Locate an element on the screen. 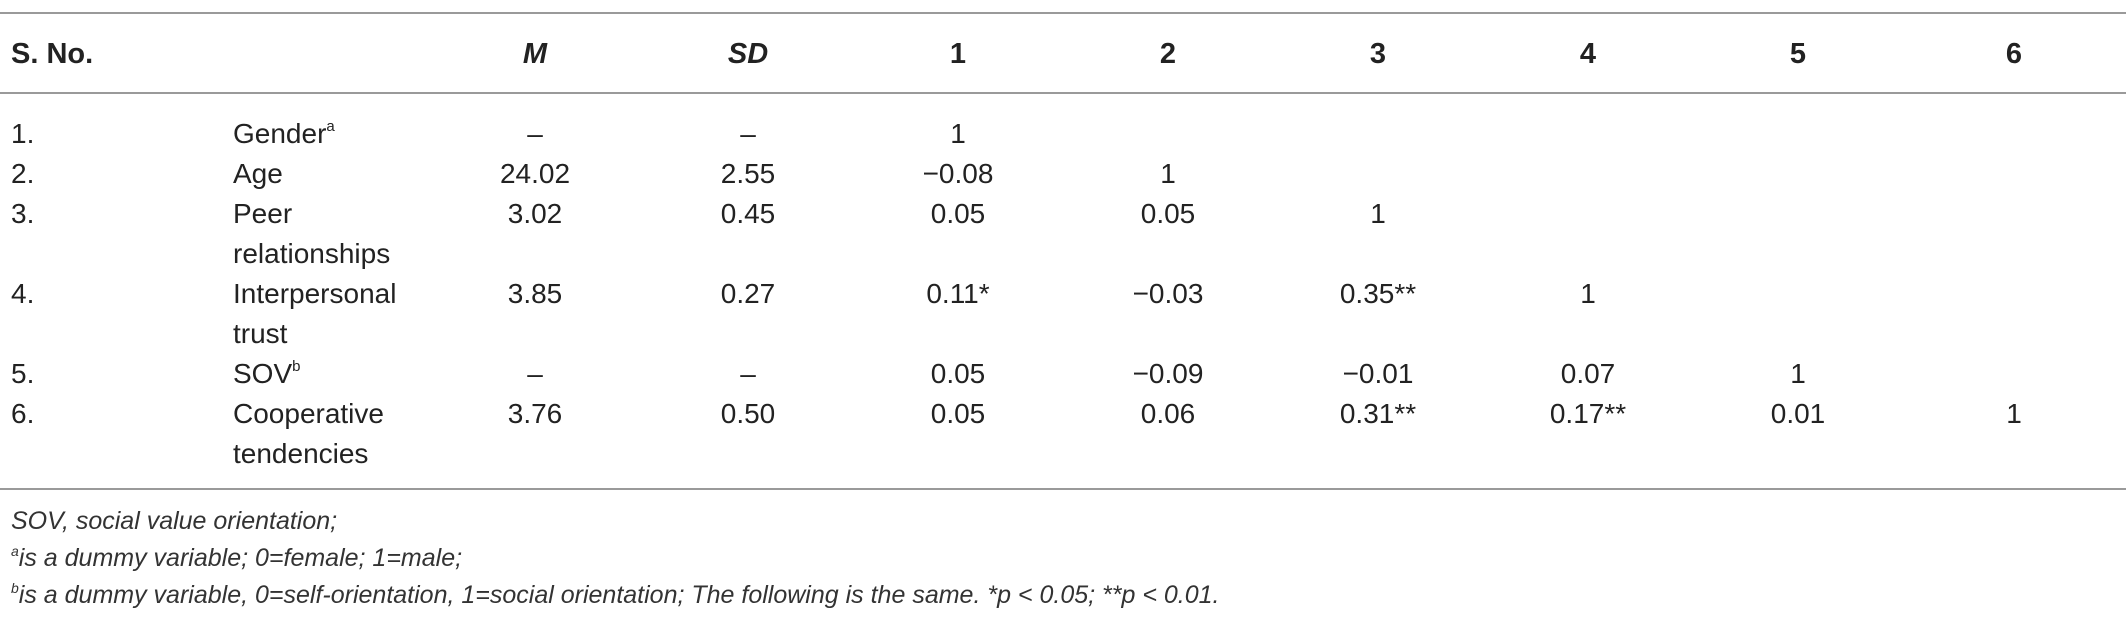  mean: 3.76 is located at coordinates (535, 413).